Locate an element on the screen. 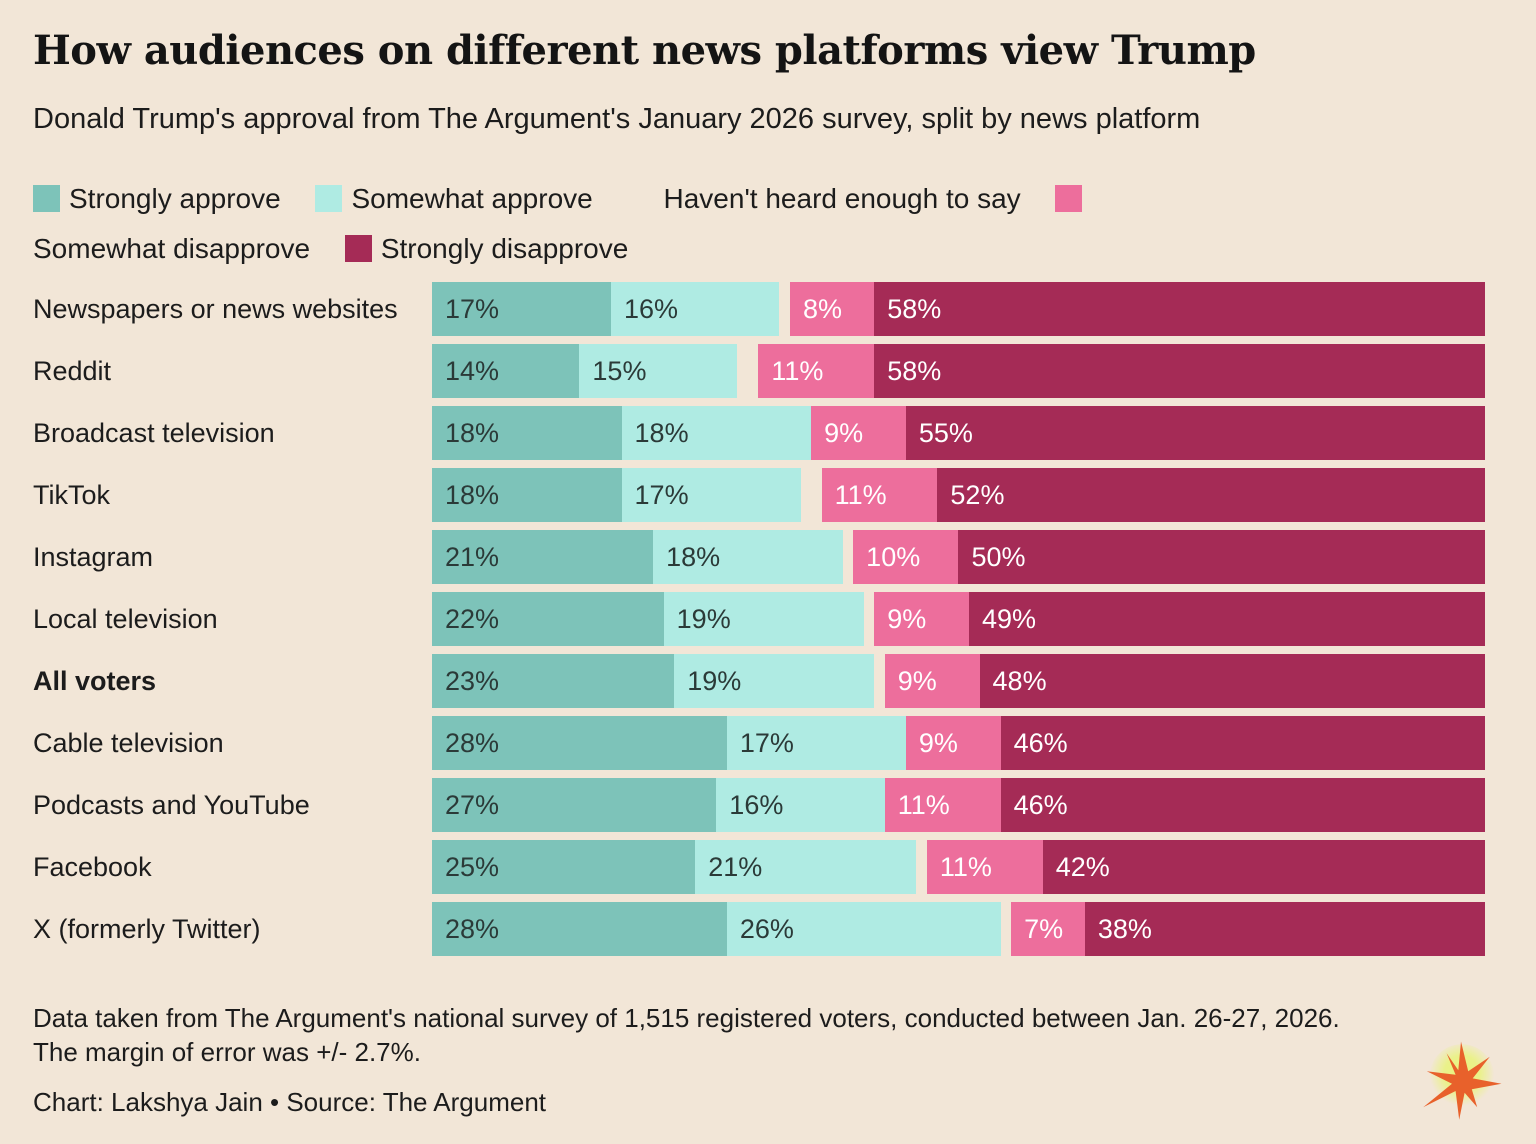 This screenshot has width=1536, height=1144. legend-label: Somewhat approve is located at coordinates (472, 198).